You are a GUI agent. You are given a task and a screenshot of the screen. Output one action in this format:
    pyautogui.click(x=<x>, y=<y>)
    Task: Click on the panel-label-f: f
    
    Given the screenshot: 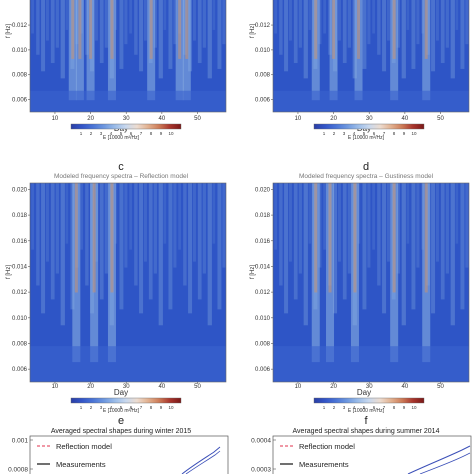 What is the action you would take?
    pyautogui.click(x=366, y=421)
    